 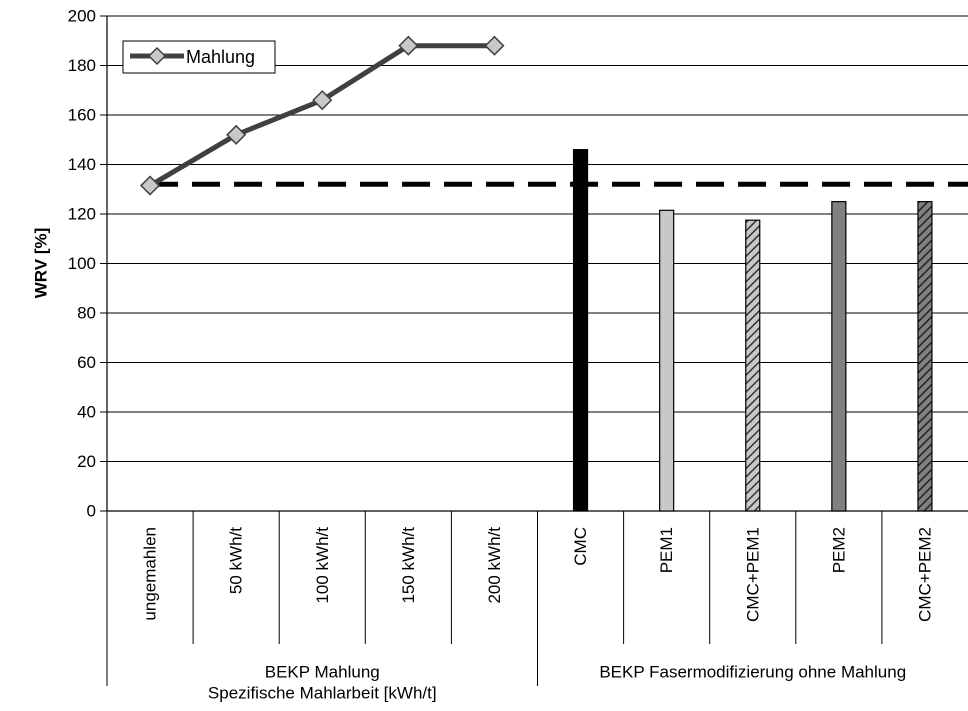 What do you see at coordinates (925, 356) in the screenshot?
I see `bar-cmc-pem2` at bounding box center [925, 356].